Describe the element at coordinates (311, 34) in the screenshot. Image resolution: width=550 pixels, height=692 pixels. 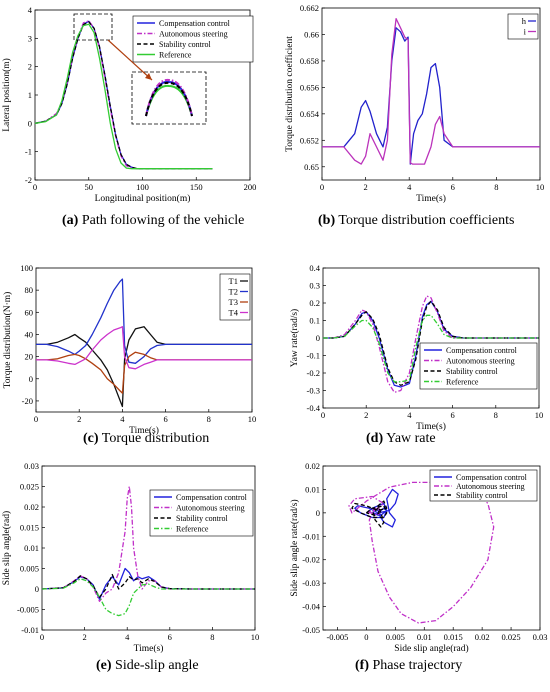
I see `chart1-ytick-label: 0.66` at that location.